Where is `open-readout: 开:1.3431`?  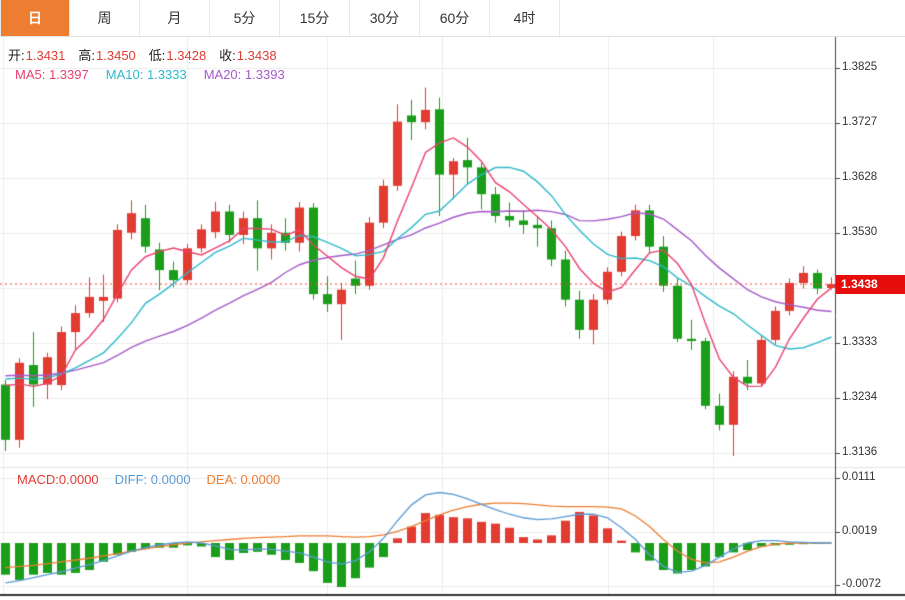 open-readout: 开:1.3431 is located at coordinates (37, 55).